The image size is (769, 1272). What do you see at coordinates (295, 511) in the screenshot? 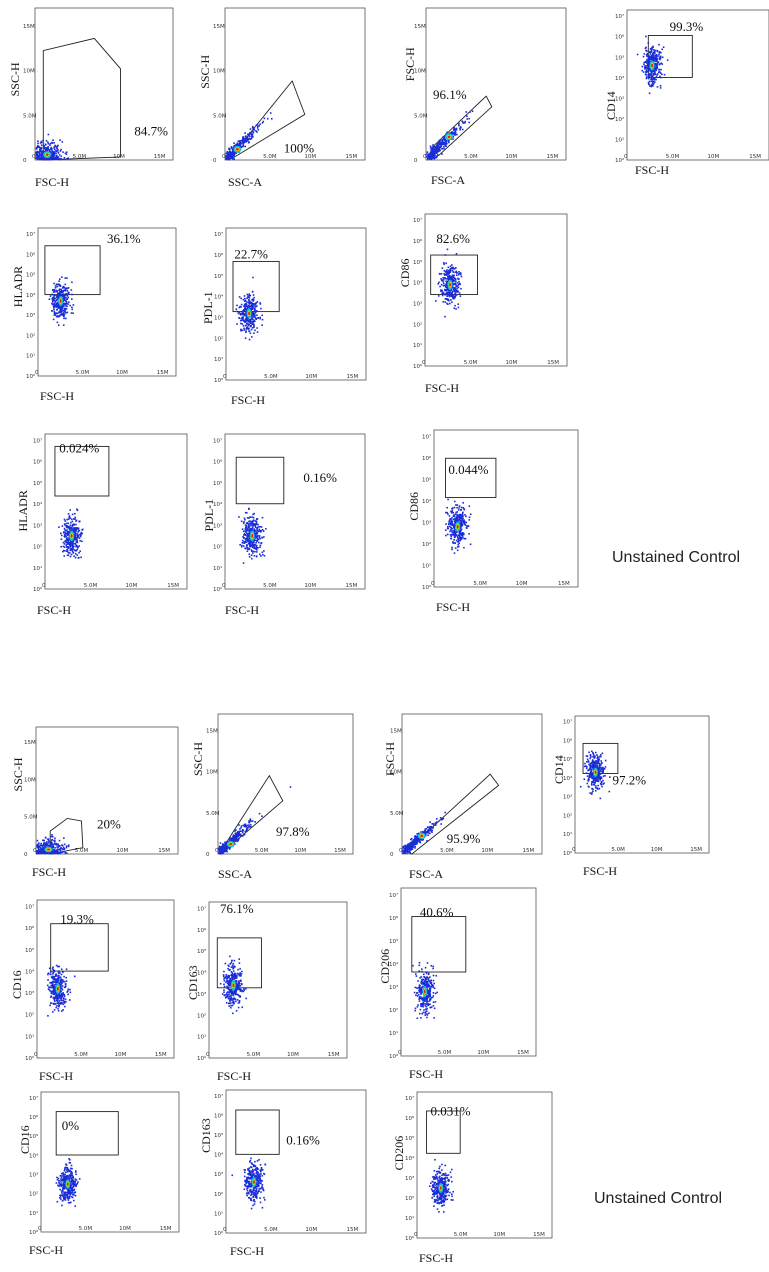
I see `plot-frame` at bounding box center [295, 511].